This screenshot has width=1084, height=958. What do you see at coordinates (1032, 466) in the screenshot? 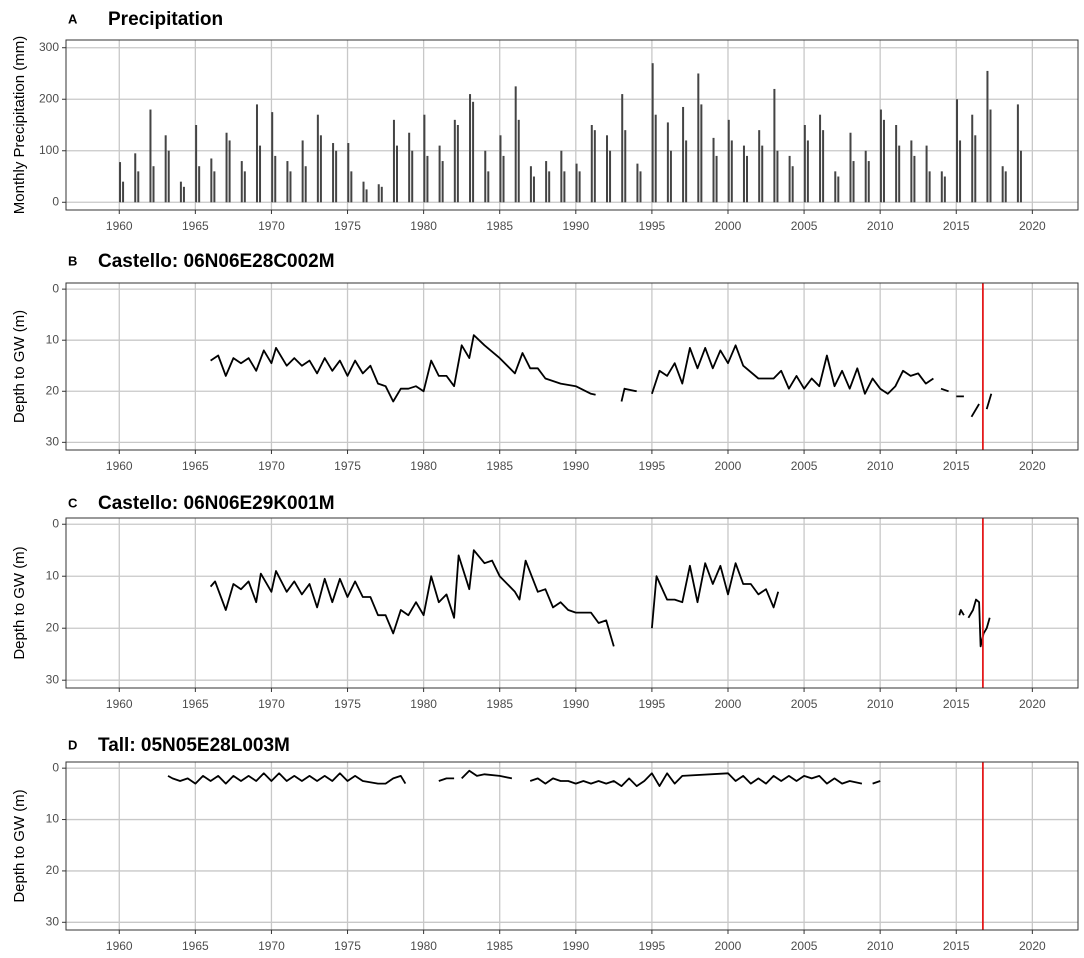
I see `x-tick-label: 2020` at bounding box center [1032, 466].